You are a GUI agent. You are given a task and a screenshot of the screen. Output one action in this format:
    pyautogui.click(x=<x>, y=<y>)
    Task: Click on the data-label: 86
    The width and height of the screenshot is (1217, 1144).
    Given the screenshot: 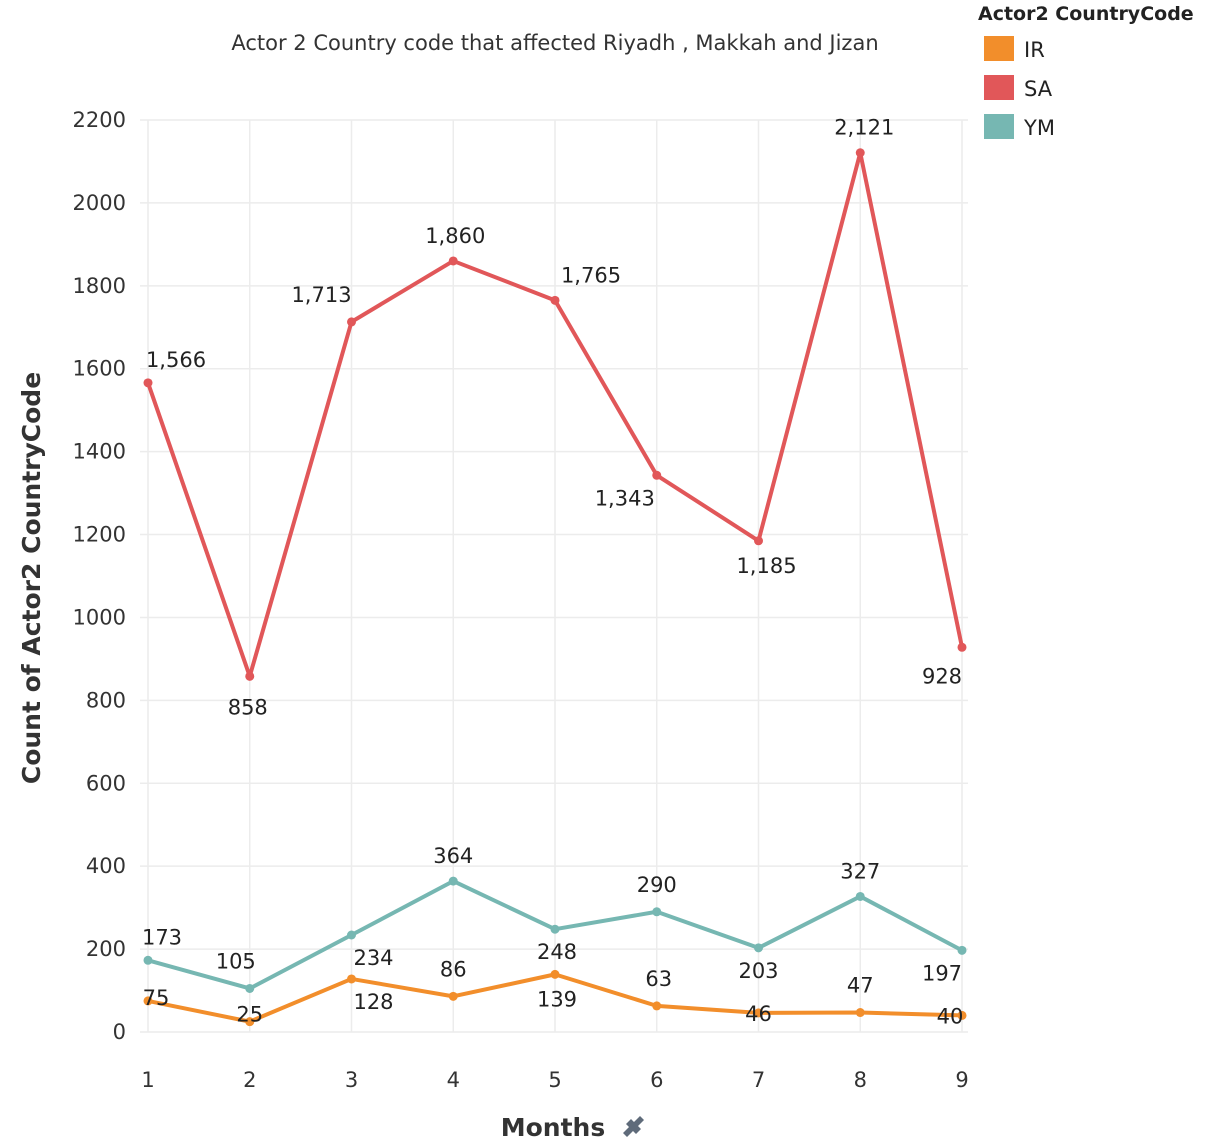 What is the action you would take?
    pyautogui.click(x=453, y=969)
    